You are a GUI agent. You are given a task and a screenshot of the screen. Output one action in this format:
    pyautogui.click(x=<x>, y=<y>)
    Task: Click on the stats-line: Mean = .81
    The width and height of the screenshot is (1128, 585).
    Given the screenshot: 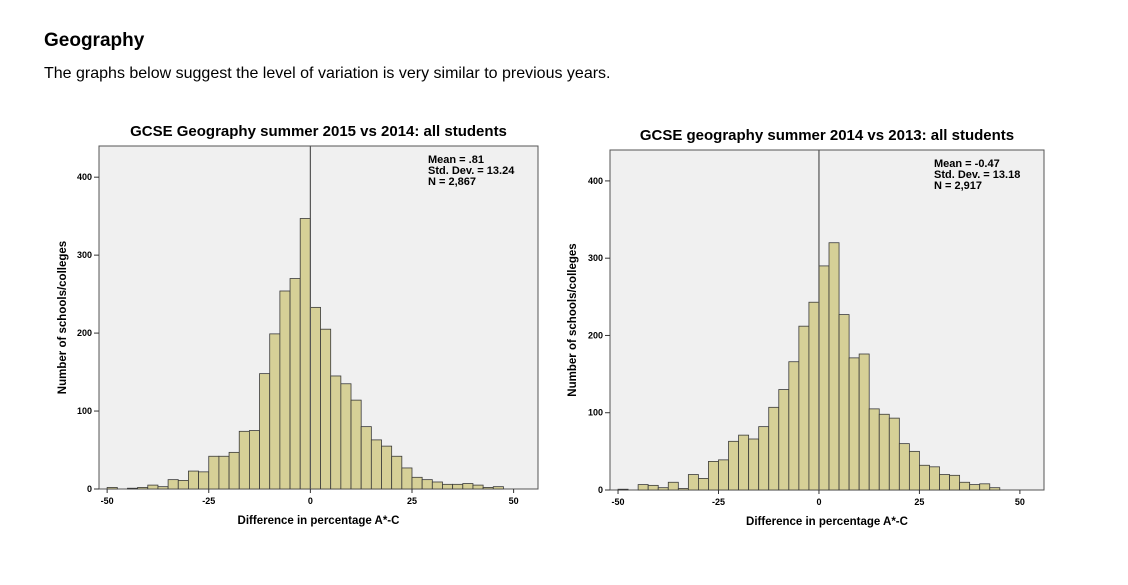 What is the action you would take?
    pyautogui.click(x=456, y=160)
    